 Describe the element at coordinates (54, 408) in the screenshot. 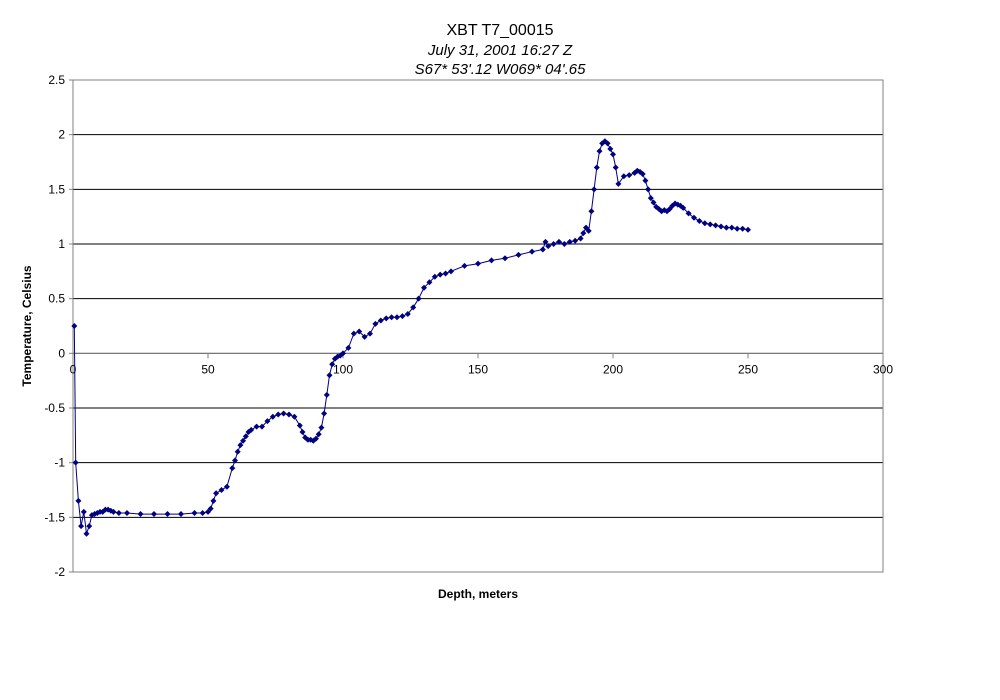

I see `y-tick-label: -0.5` at that location.